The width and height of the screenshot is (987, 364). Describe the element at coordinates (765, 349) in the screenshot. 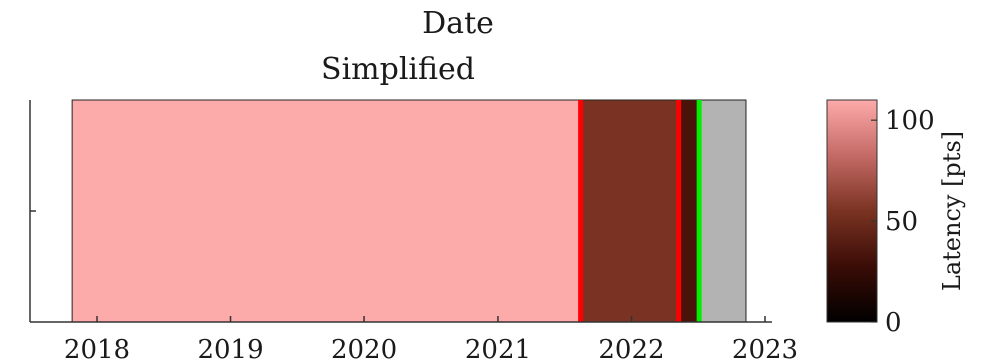

I see `x-tick-label-2023: 2023` at that location.